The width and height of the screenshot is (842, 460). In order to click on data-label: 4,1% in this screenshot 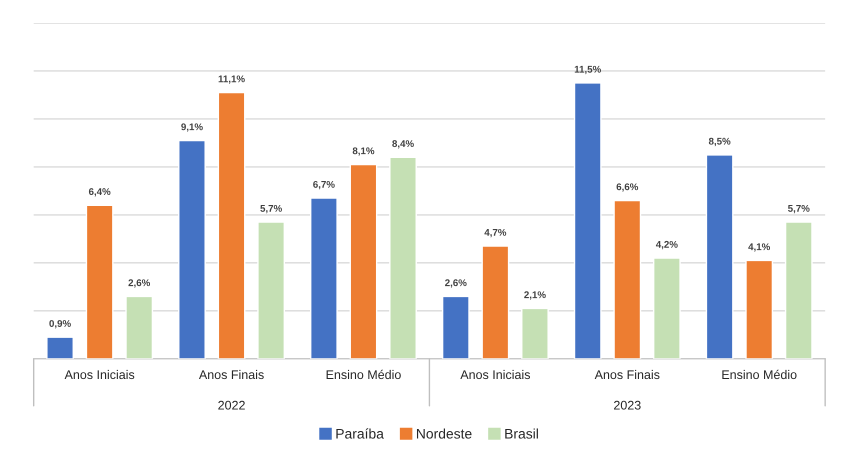, I will do `click(759, 247)`.